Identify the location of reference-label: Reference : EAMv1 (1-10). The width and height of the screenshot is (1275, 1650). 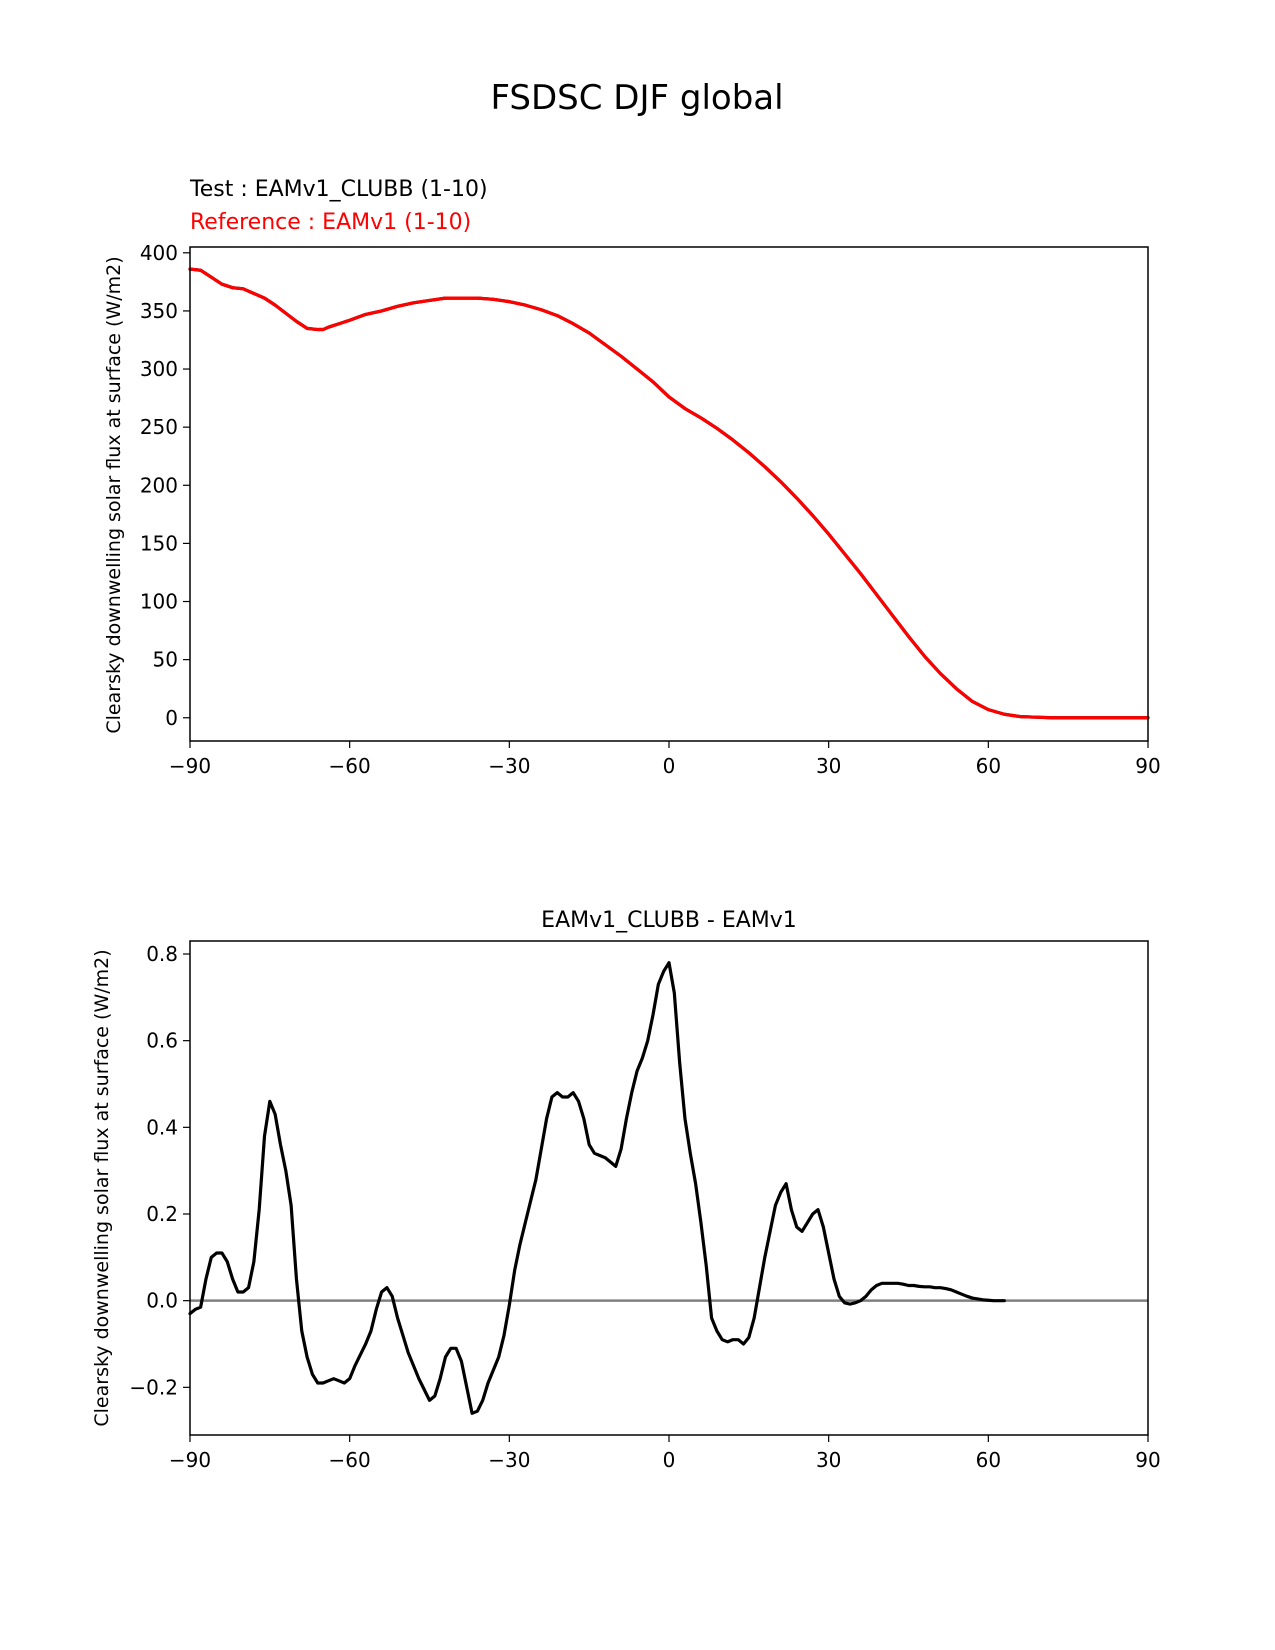
(330, 222).